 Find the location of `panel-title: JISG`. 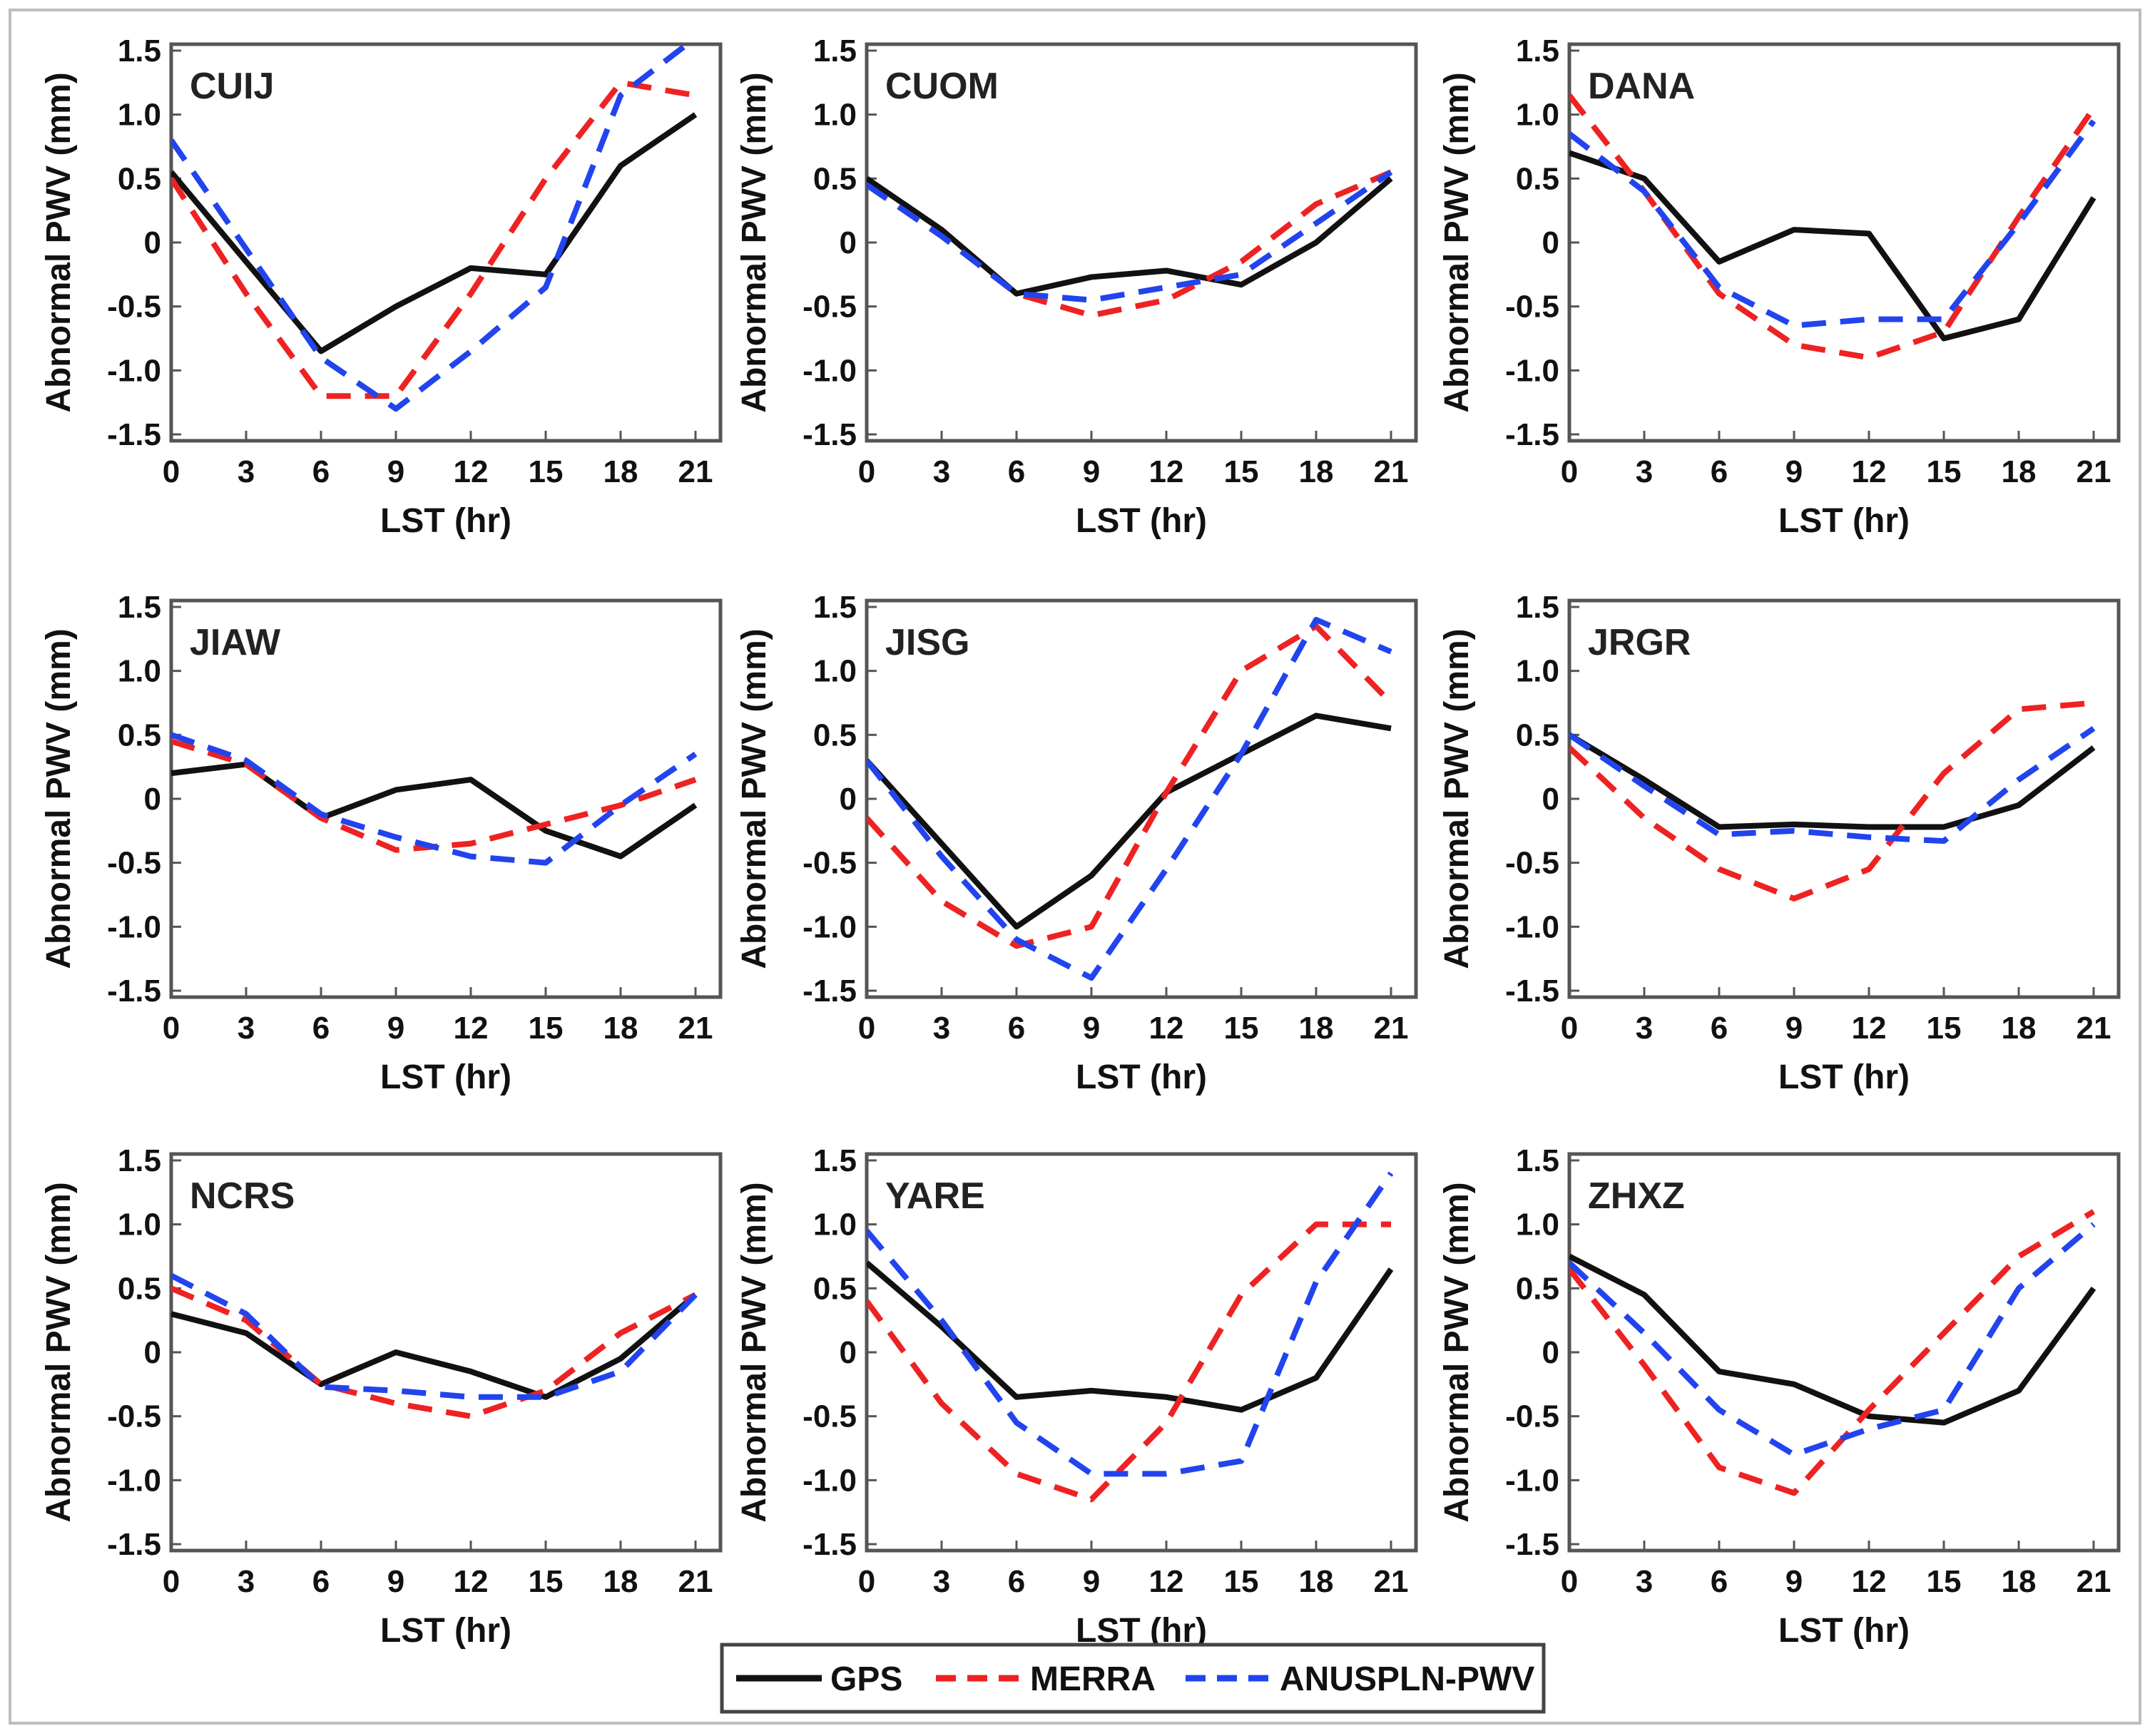

panel-title: JISG is located at coordinates (927, 642).